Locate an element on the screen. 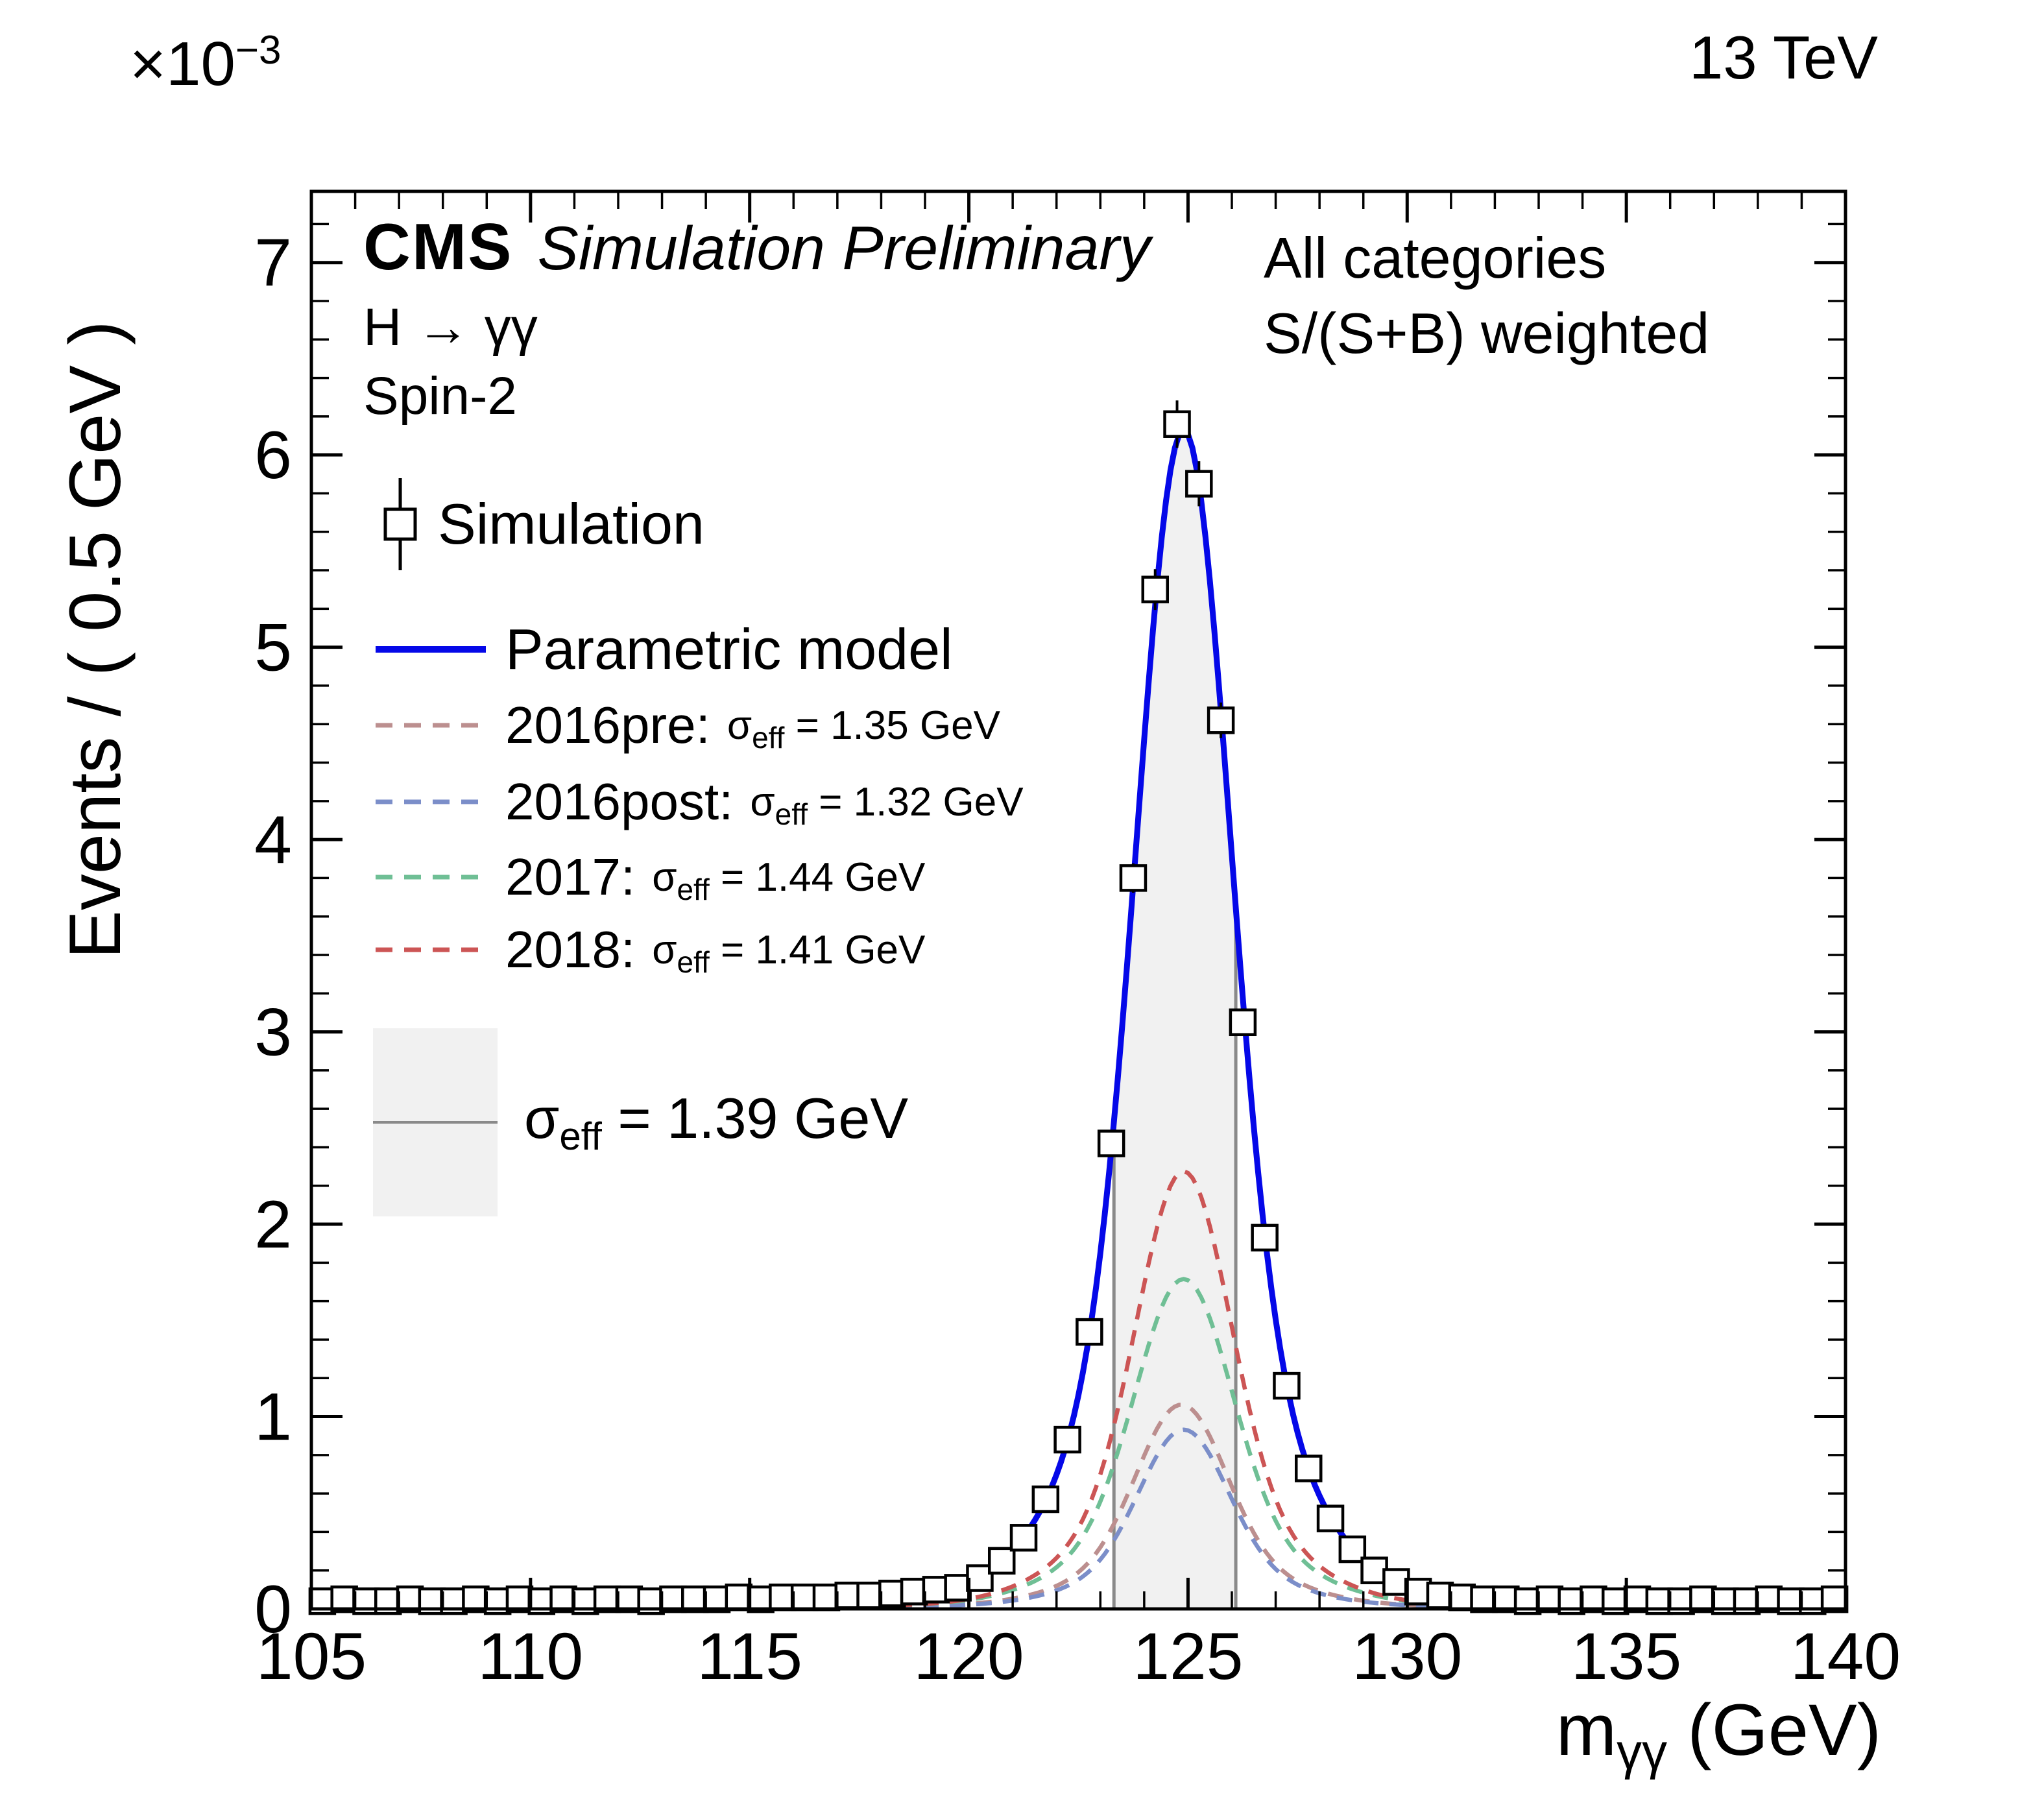 Image resolution: width=2044 pixels, height=1810 pixels. sigma-eff-value: σeff = 1.35 GeV is located at coordinates (864, 728).